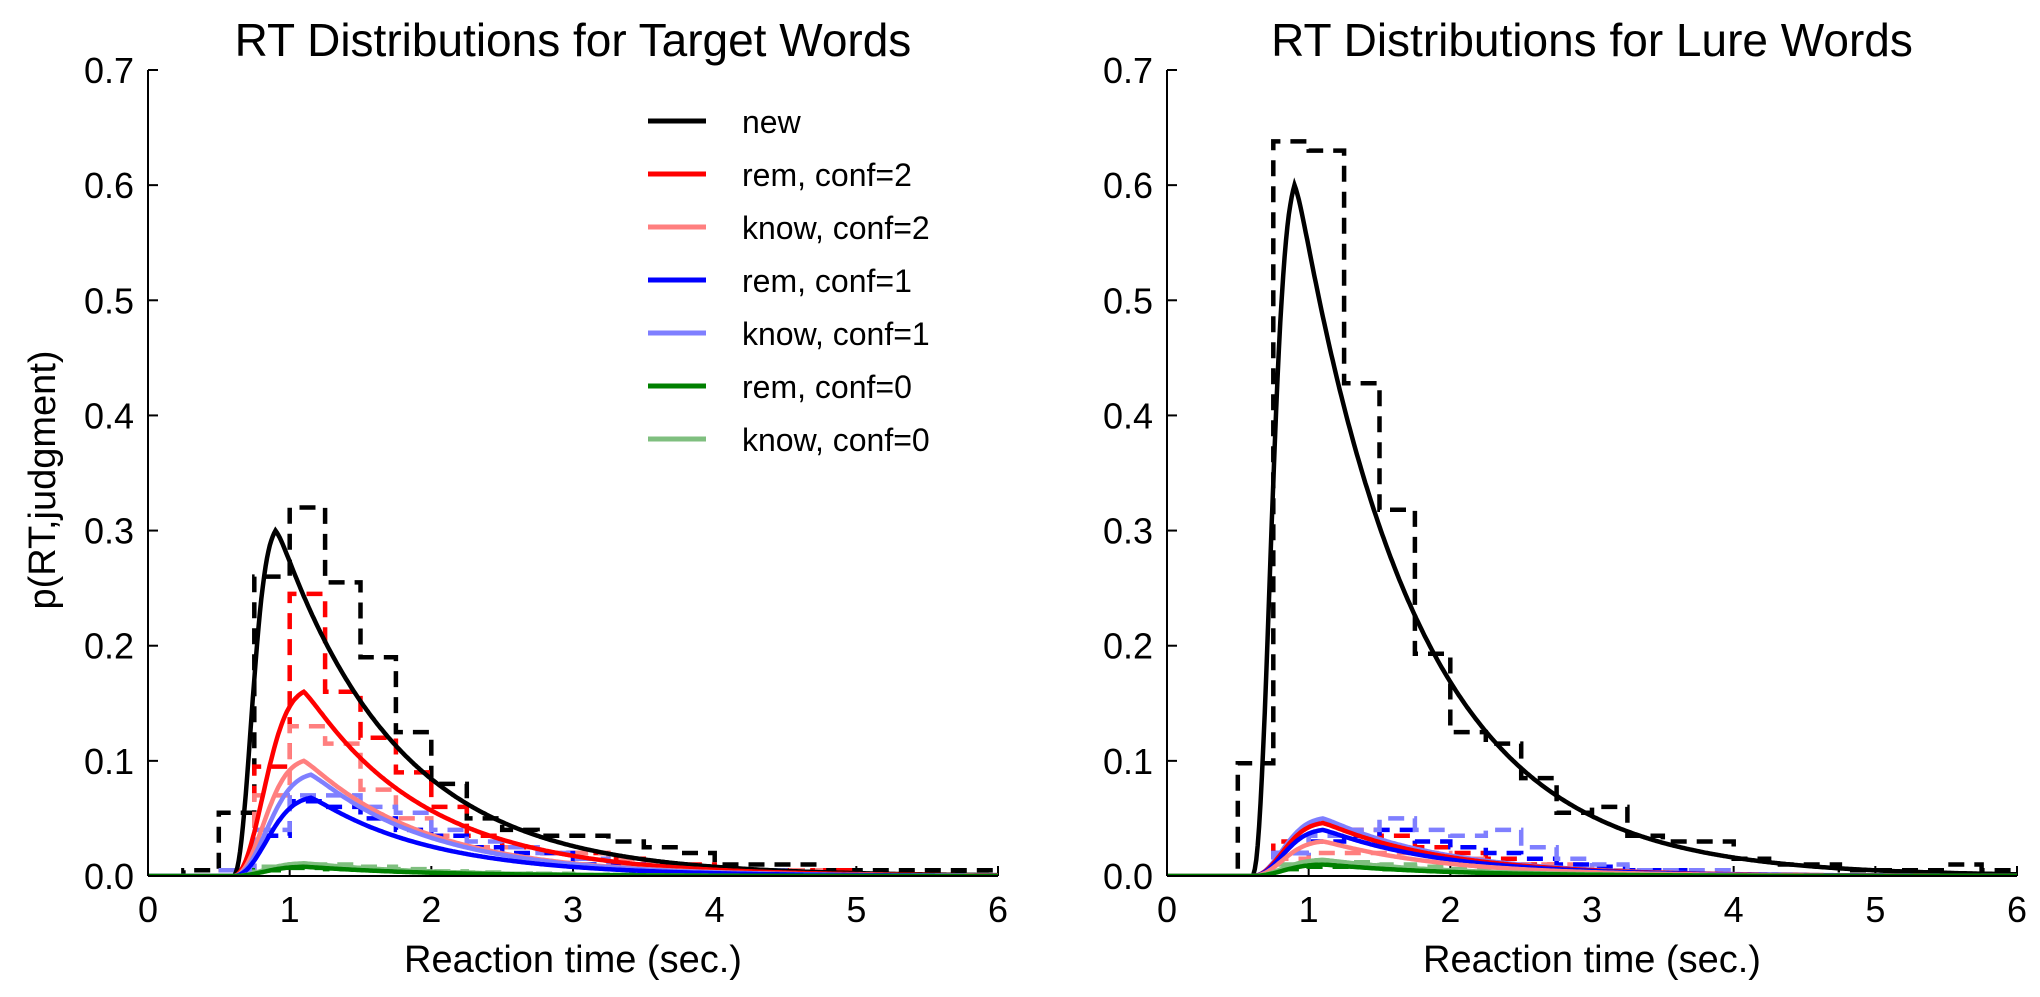 This screenshot has width=2040, height=997. Describe the element at coordinates (43, 479) in the screenshot. I see `y-axis-label-target: p(RT,judgment)` at that location.